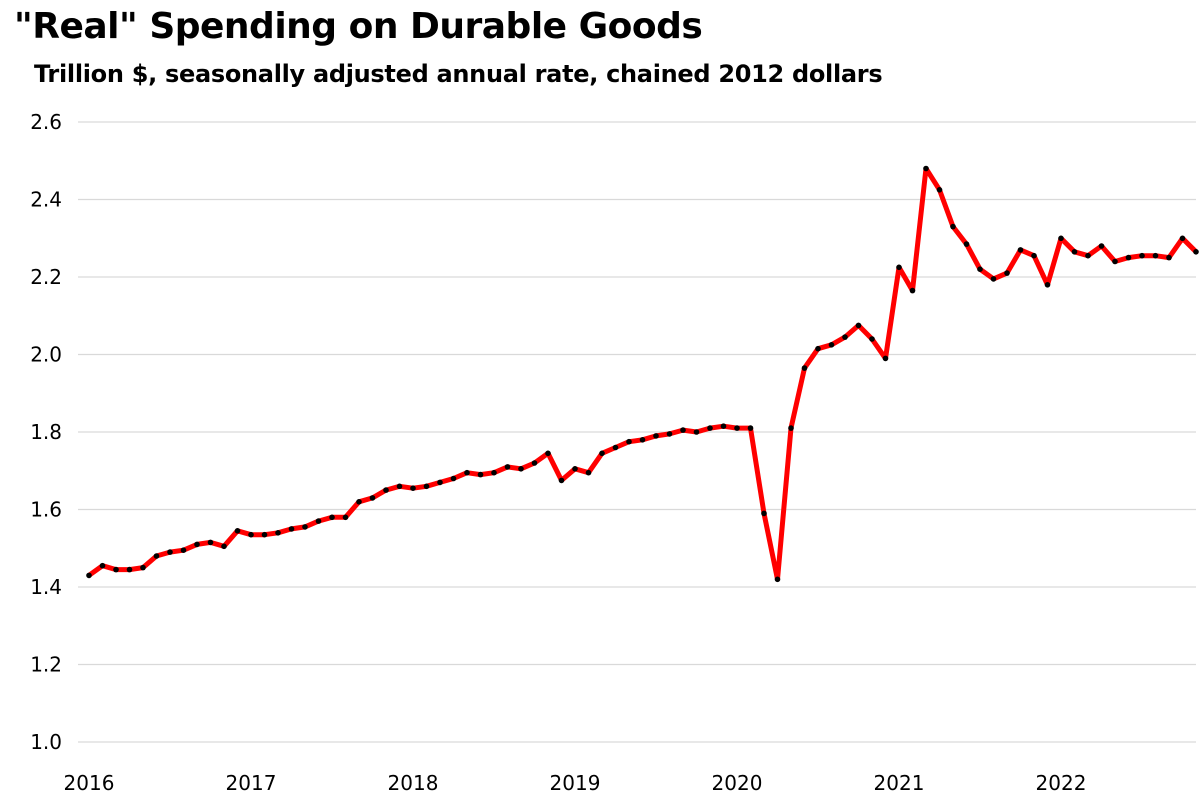 The height and width of the screenshot is (804, 1200). Describe the element at coordinates (46, 200) in the screenshot. I see `y-tick-label: 2.4` at that location.